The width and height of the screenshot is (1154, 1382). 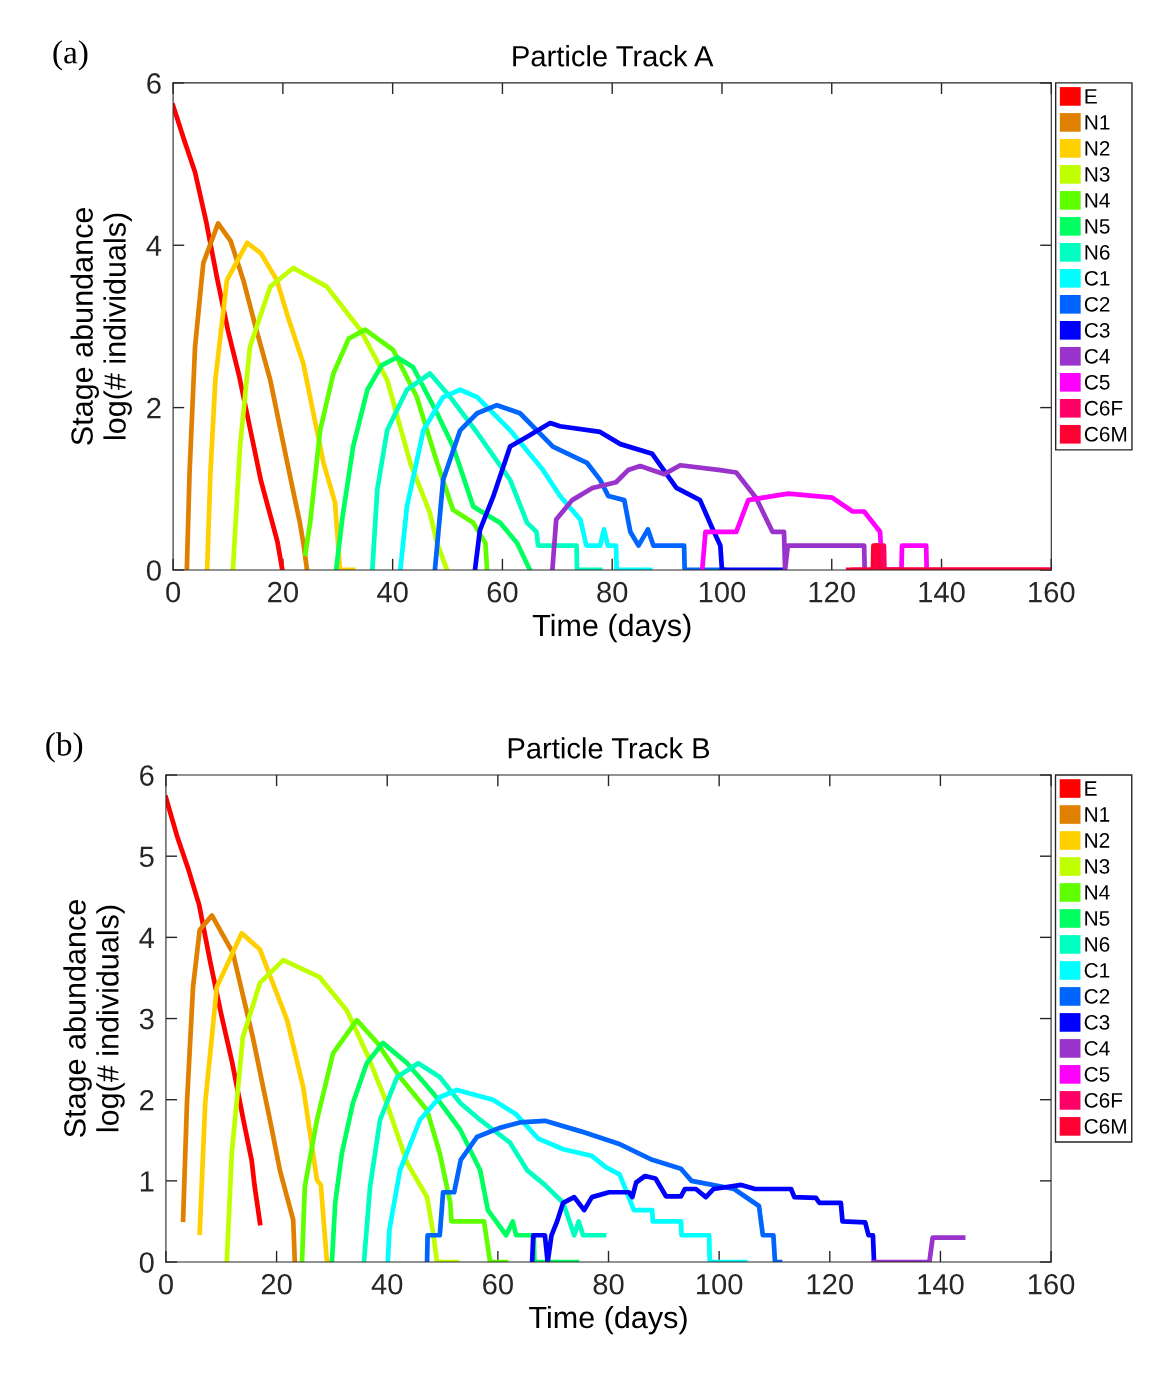 I want to click on chart-title: Particle Track A, so click(x=613, y=56).